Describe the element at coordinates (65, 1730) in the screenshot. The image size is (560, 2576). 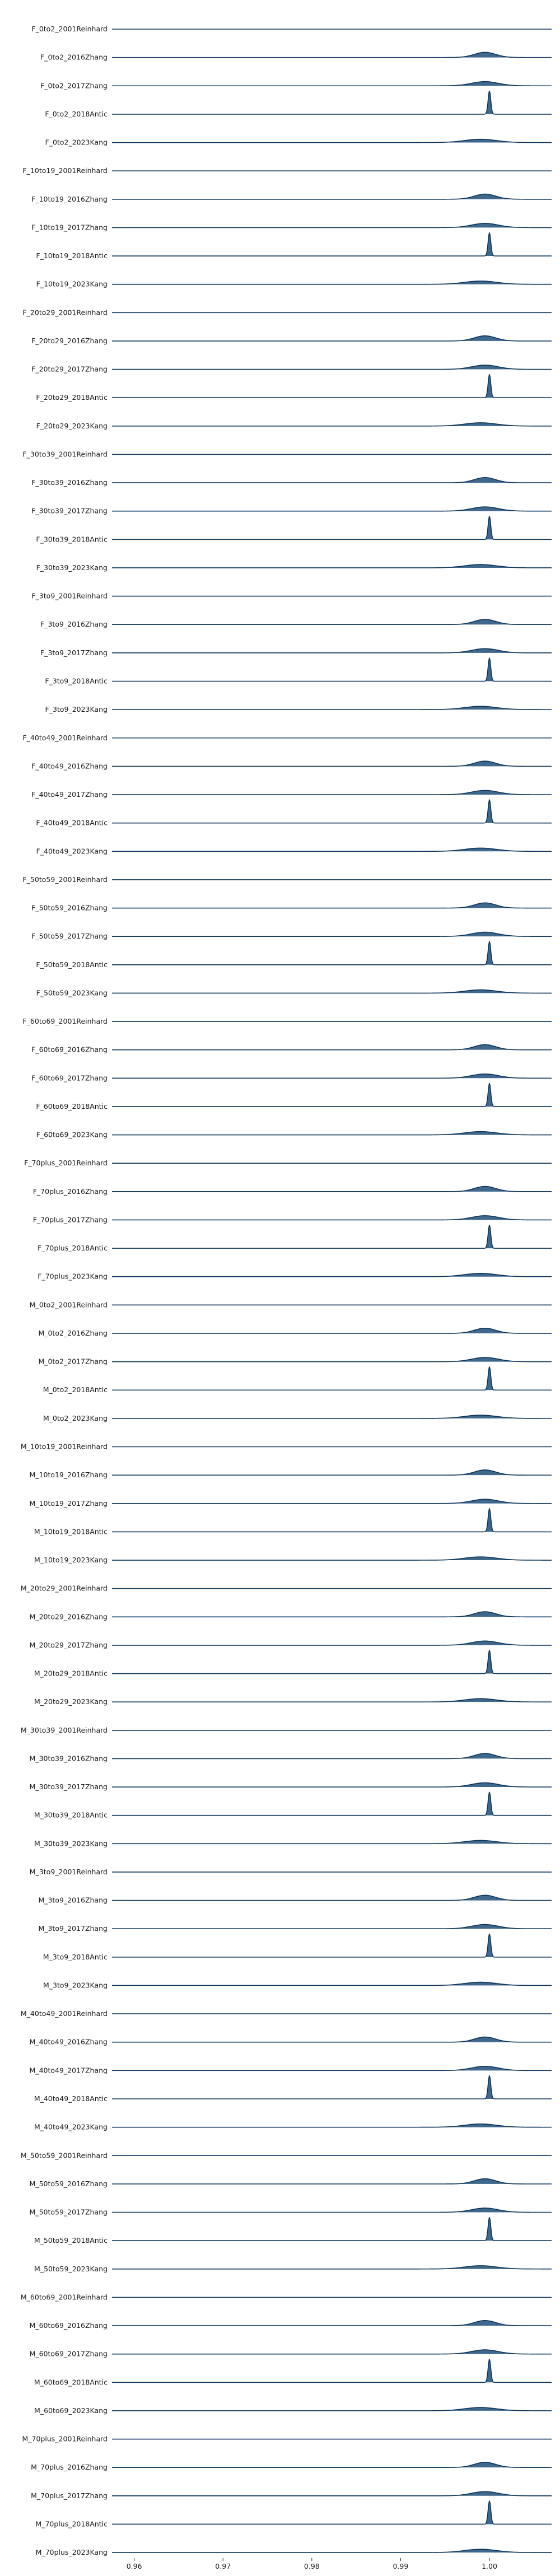
I see `row-label: M_30to39_2001Reinhard` at that location.